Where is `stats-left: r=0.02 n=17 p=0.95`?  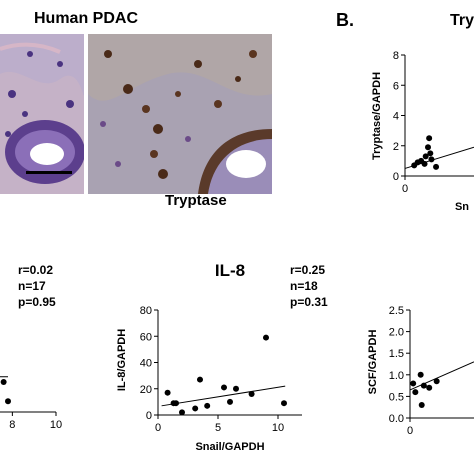 stats-left: r=0.02 n=17 p=0.95 is located at coordinates (37, 286).